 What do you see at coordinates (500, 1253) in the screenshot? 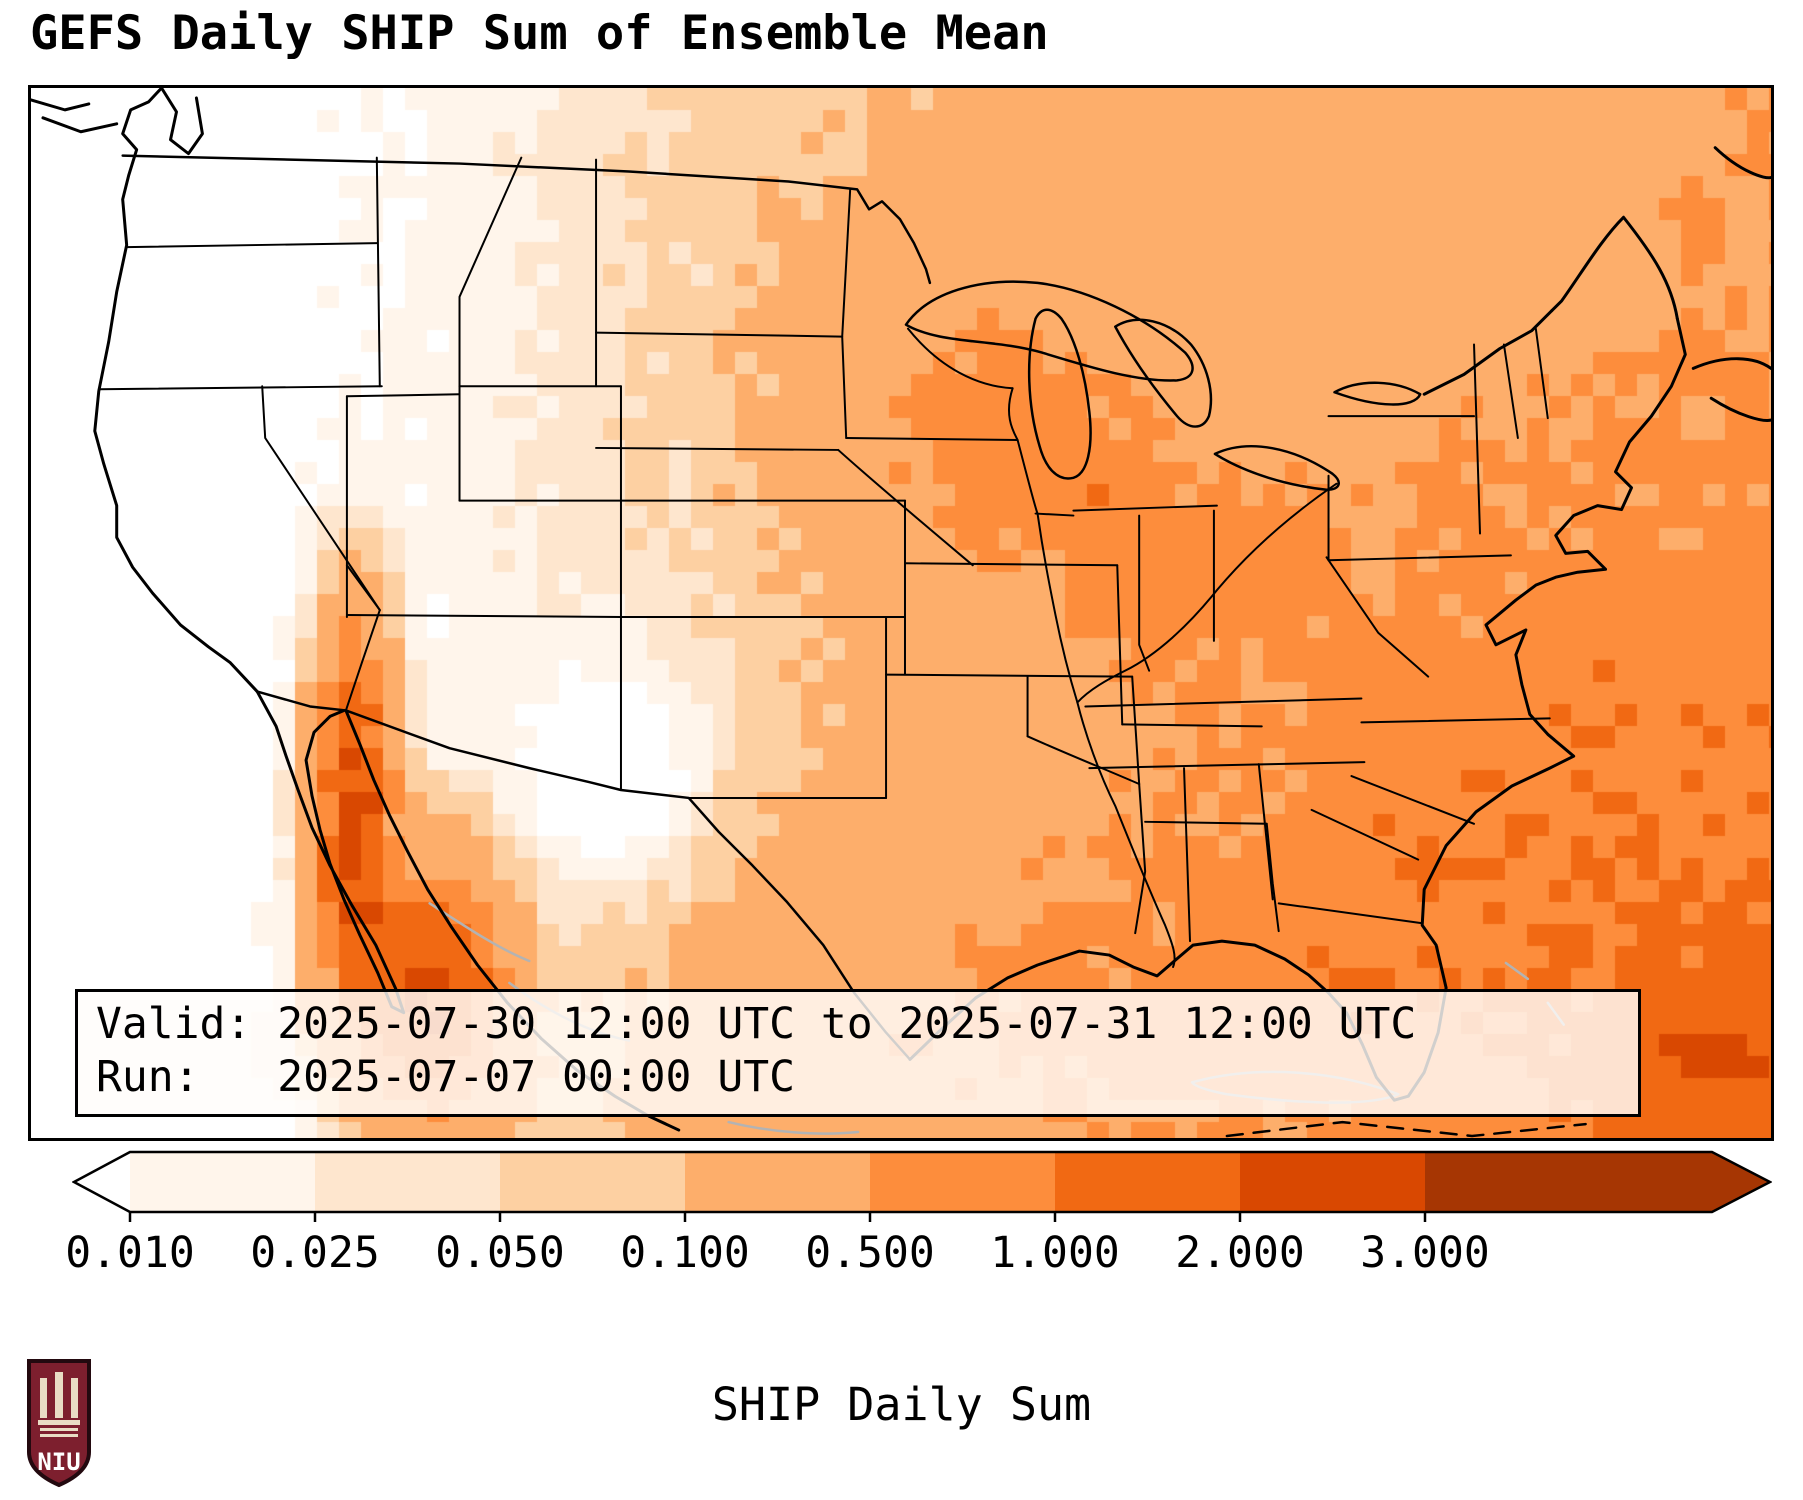
I see `colorbar-tick: 0.050` at bounding box center [500, 1253].